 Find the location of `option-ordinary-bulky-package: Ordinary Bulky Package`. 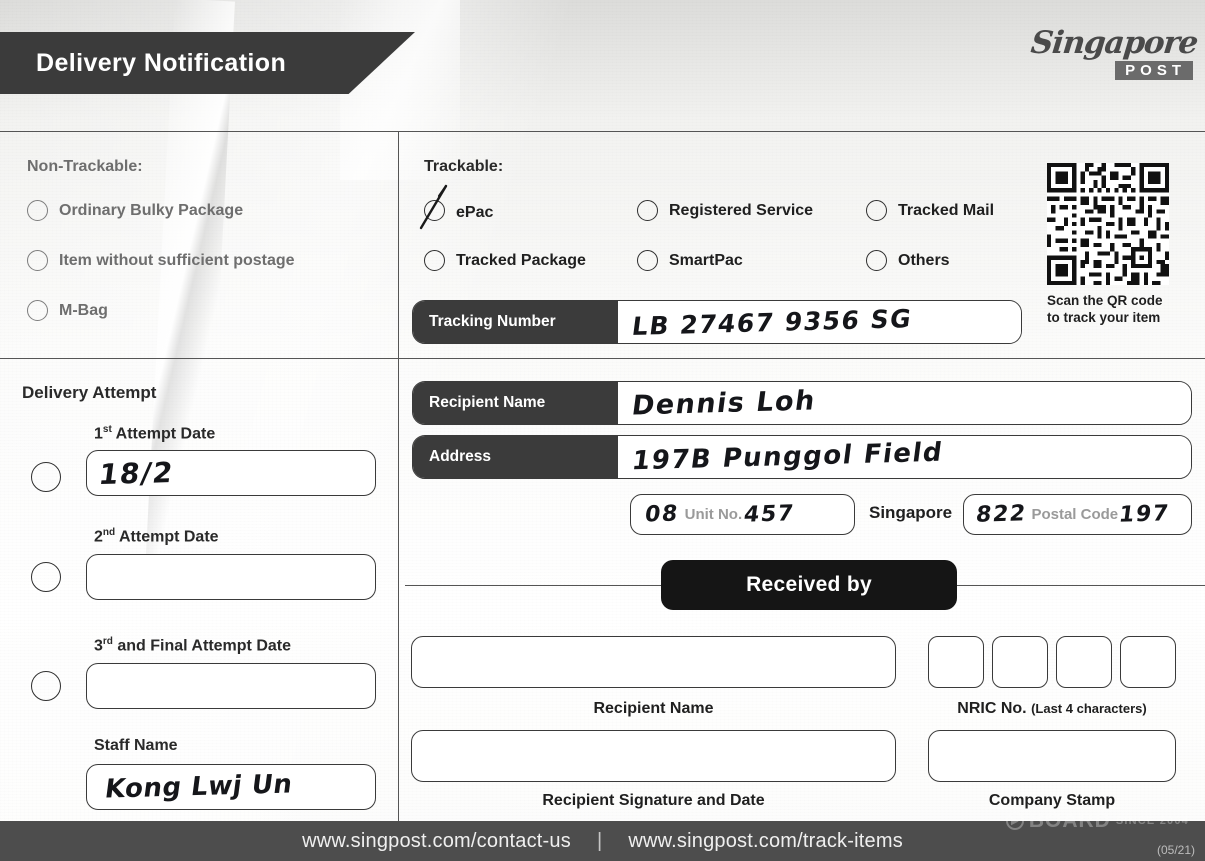

option-ordinary-bulky-package: Ordinary Bulky Package is located at coordinates (135, 210).